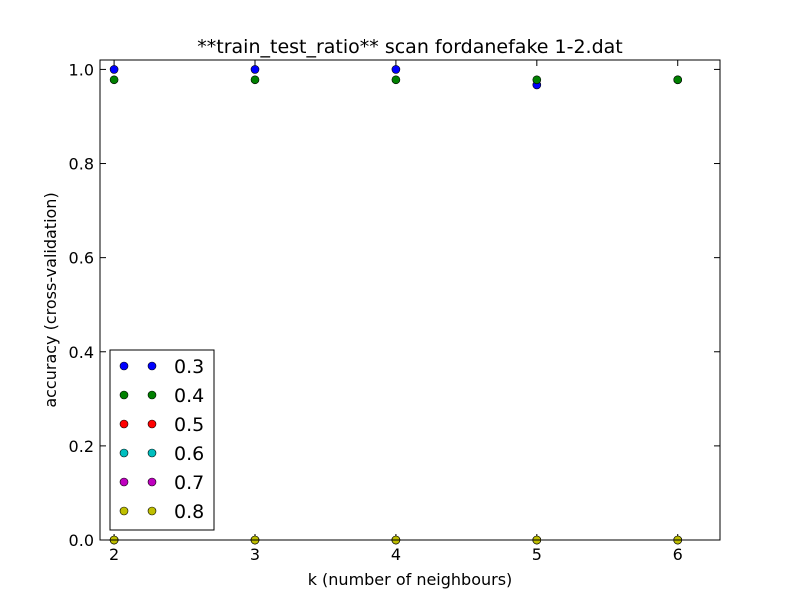  Describe the element at coordinates (537, 554) in the screenshot. I see `x-tick-label: 5` at that location.